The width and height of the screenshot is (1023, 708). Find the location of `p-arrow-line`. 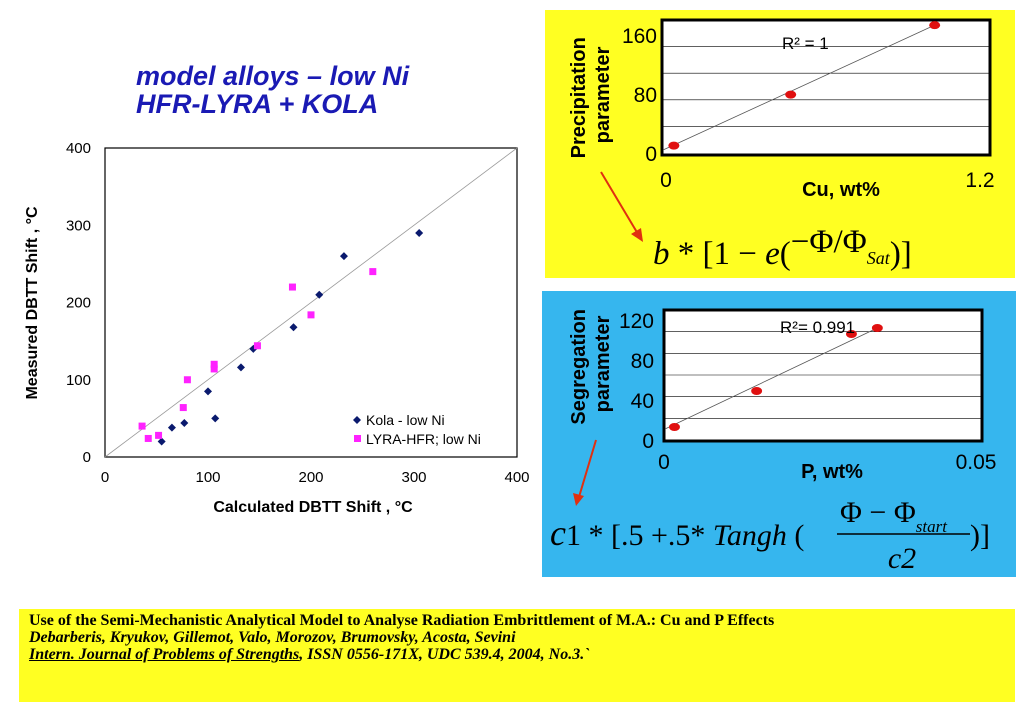

p-arrow-line is located at coordinates (587, 468).